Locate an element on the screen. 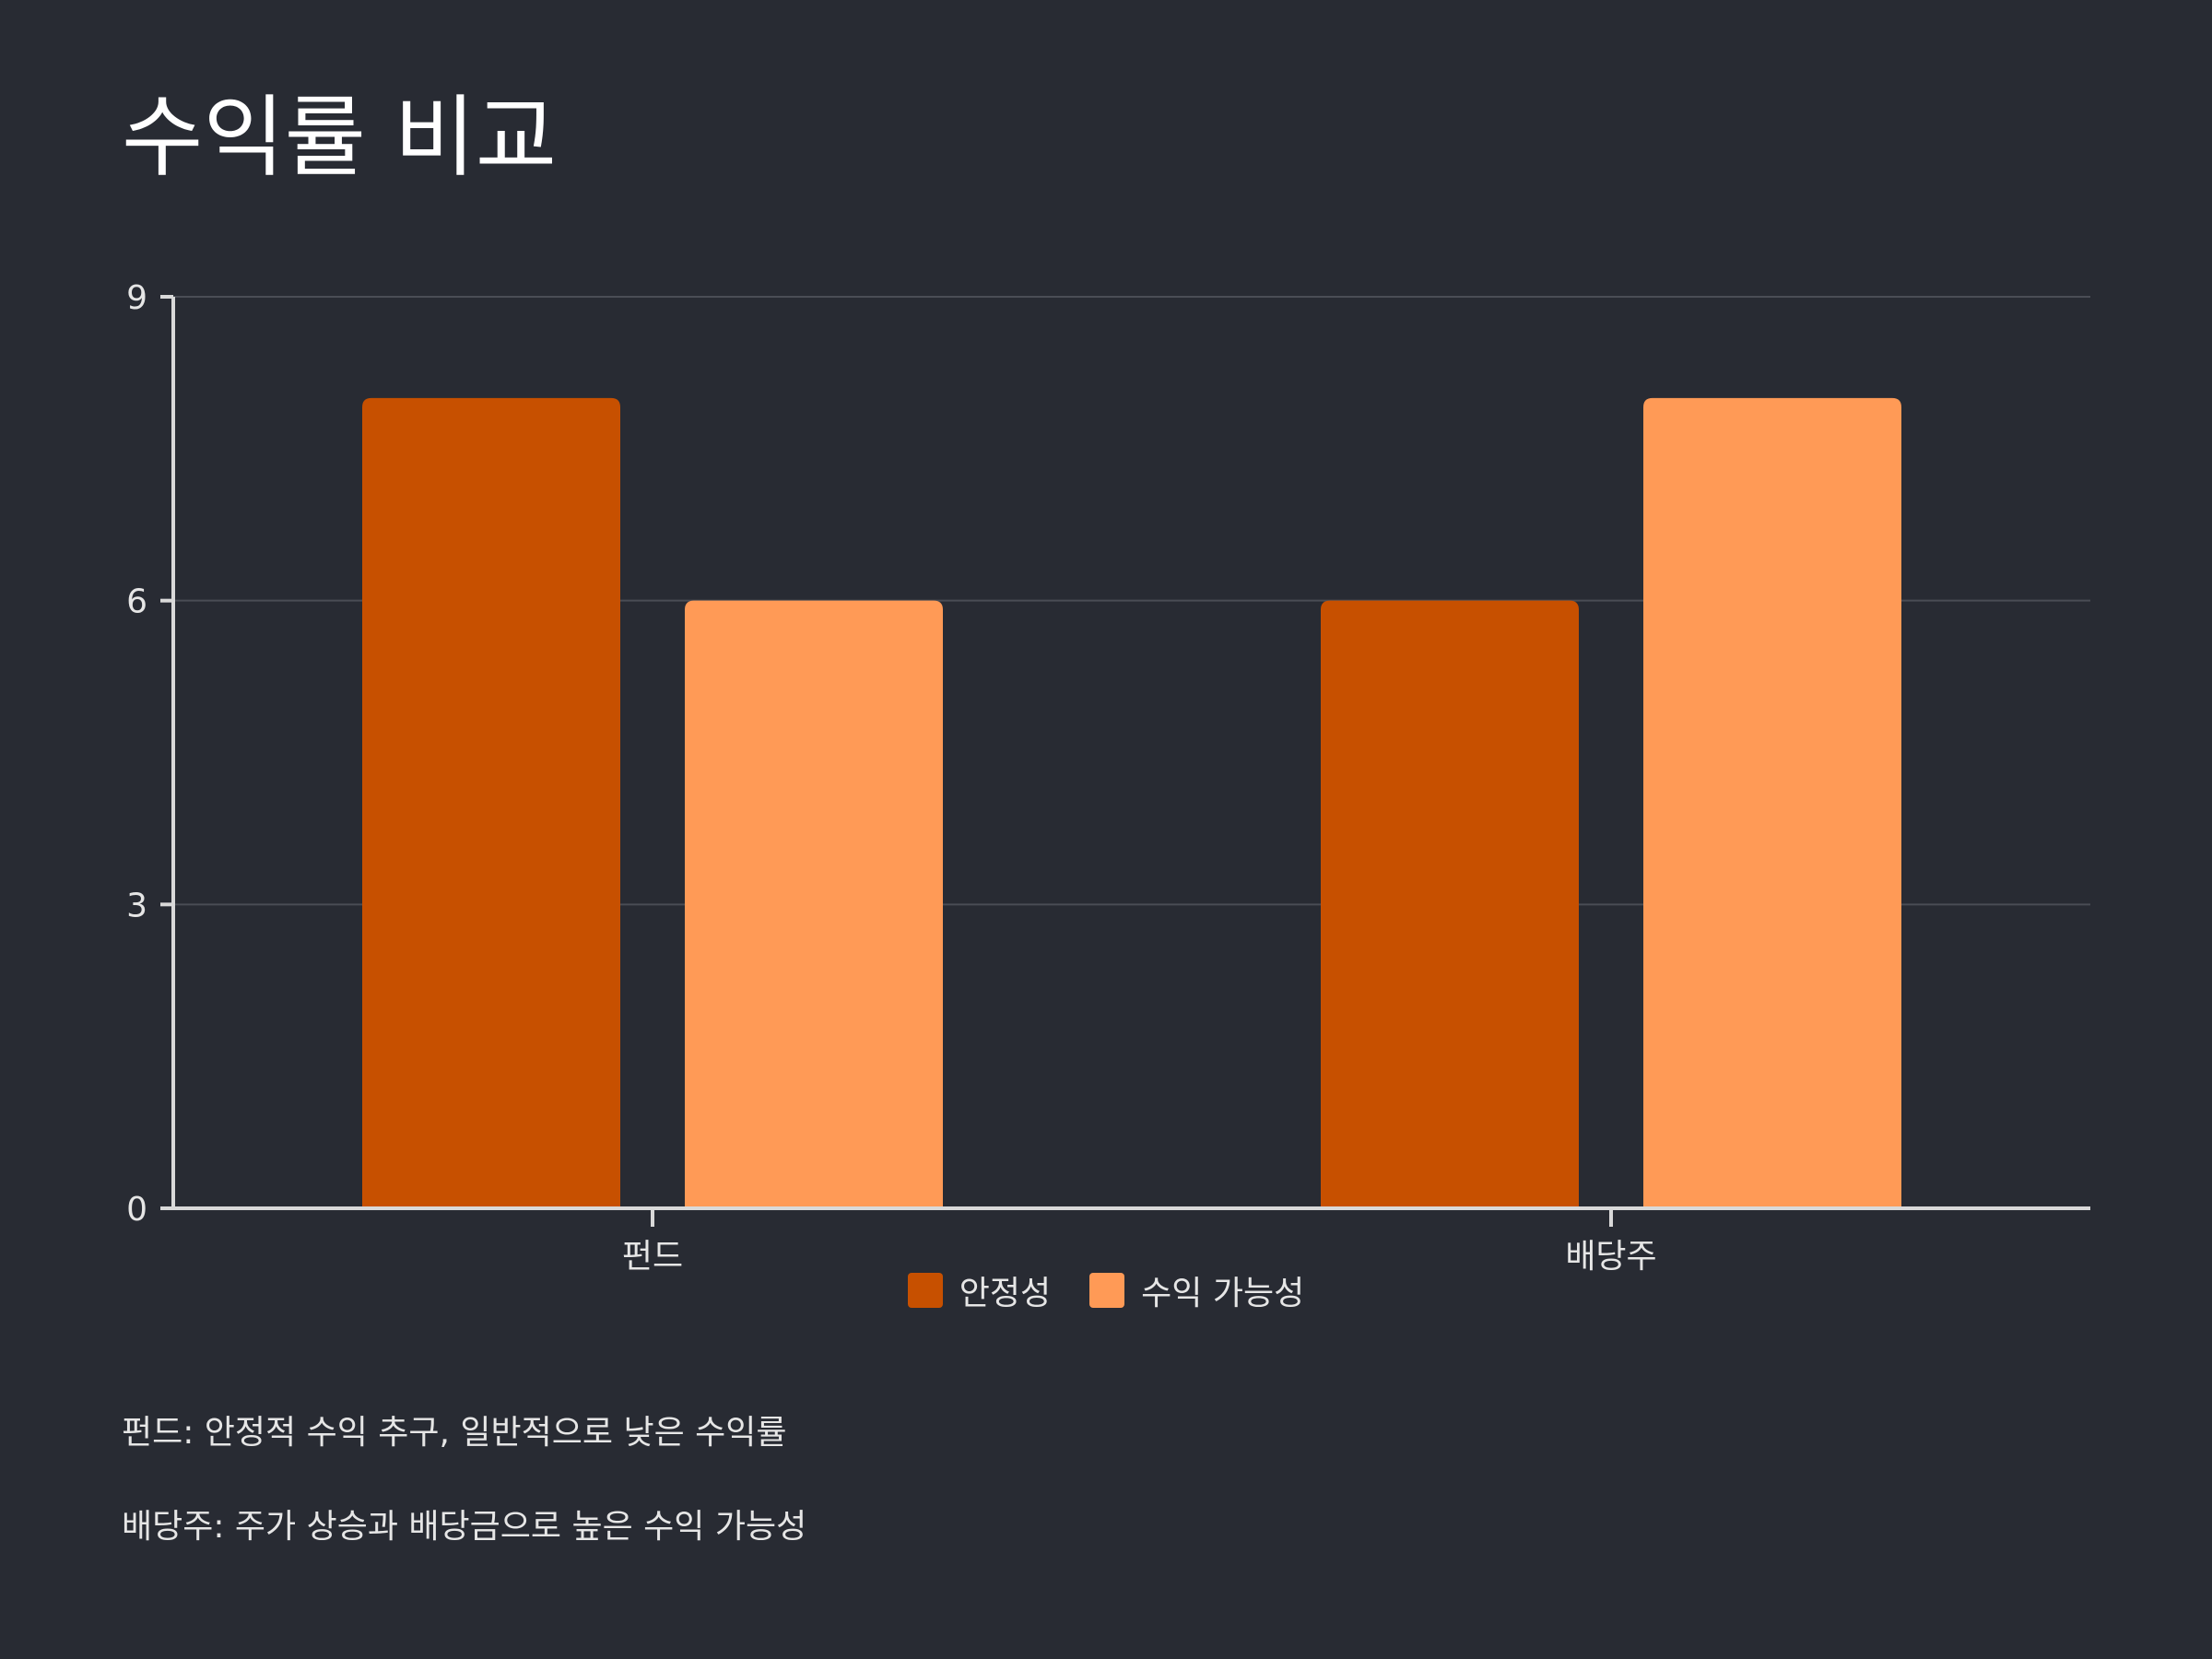 This screenshot has width=2212, height=1659. y-tick-label-6: 6 is located at coordinates (136, 602).